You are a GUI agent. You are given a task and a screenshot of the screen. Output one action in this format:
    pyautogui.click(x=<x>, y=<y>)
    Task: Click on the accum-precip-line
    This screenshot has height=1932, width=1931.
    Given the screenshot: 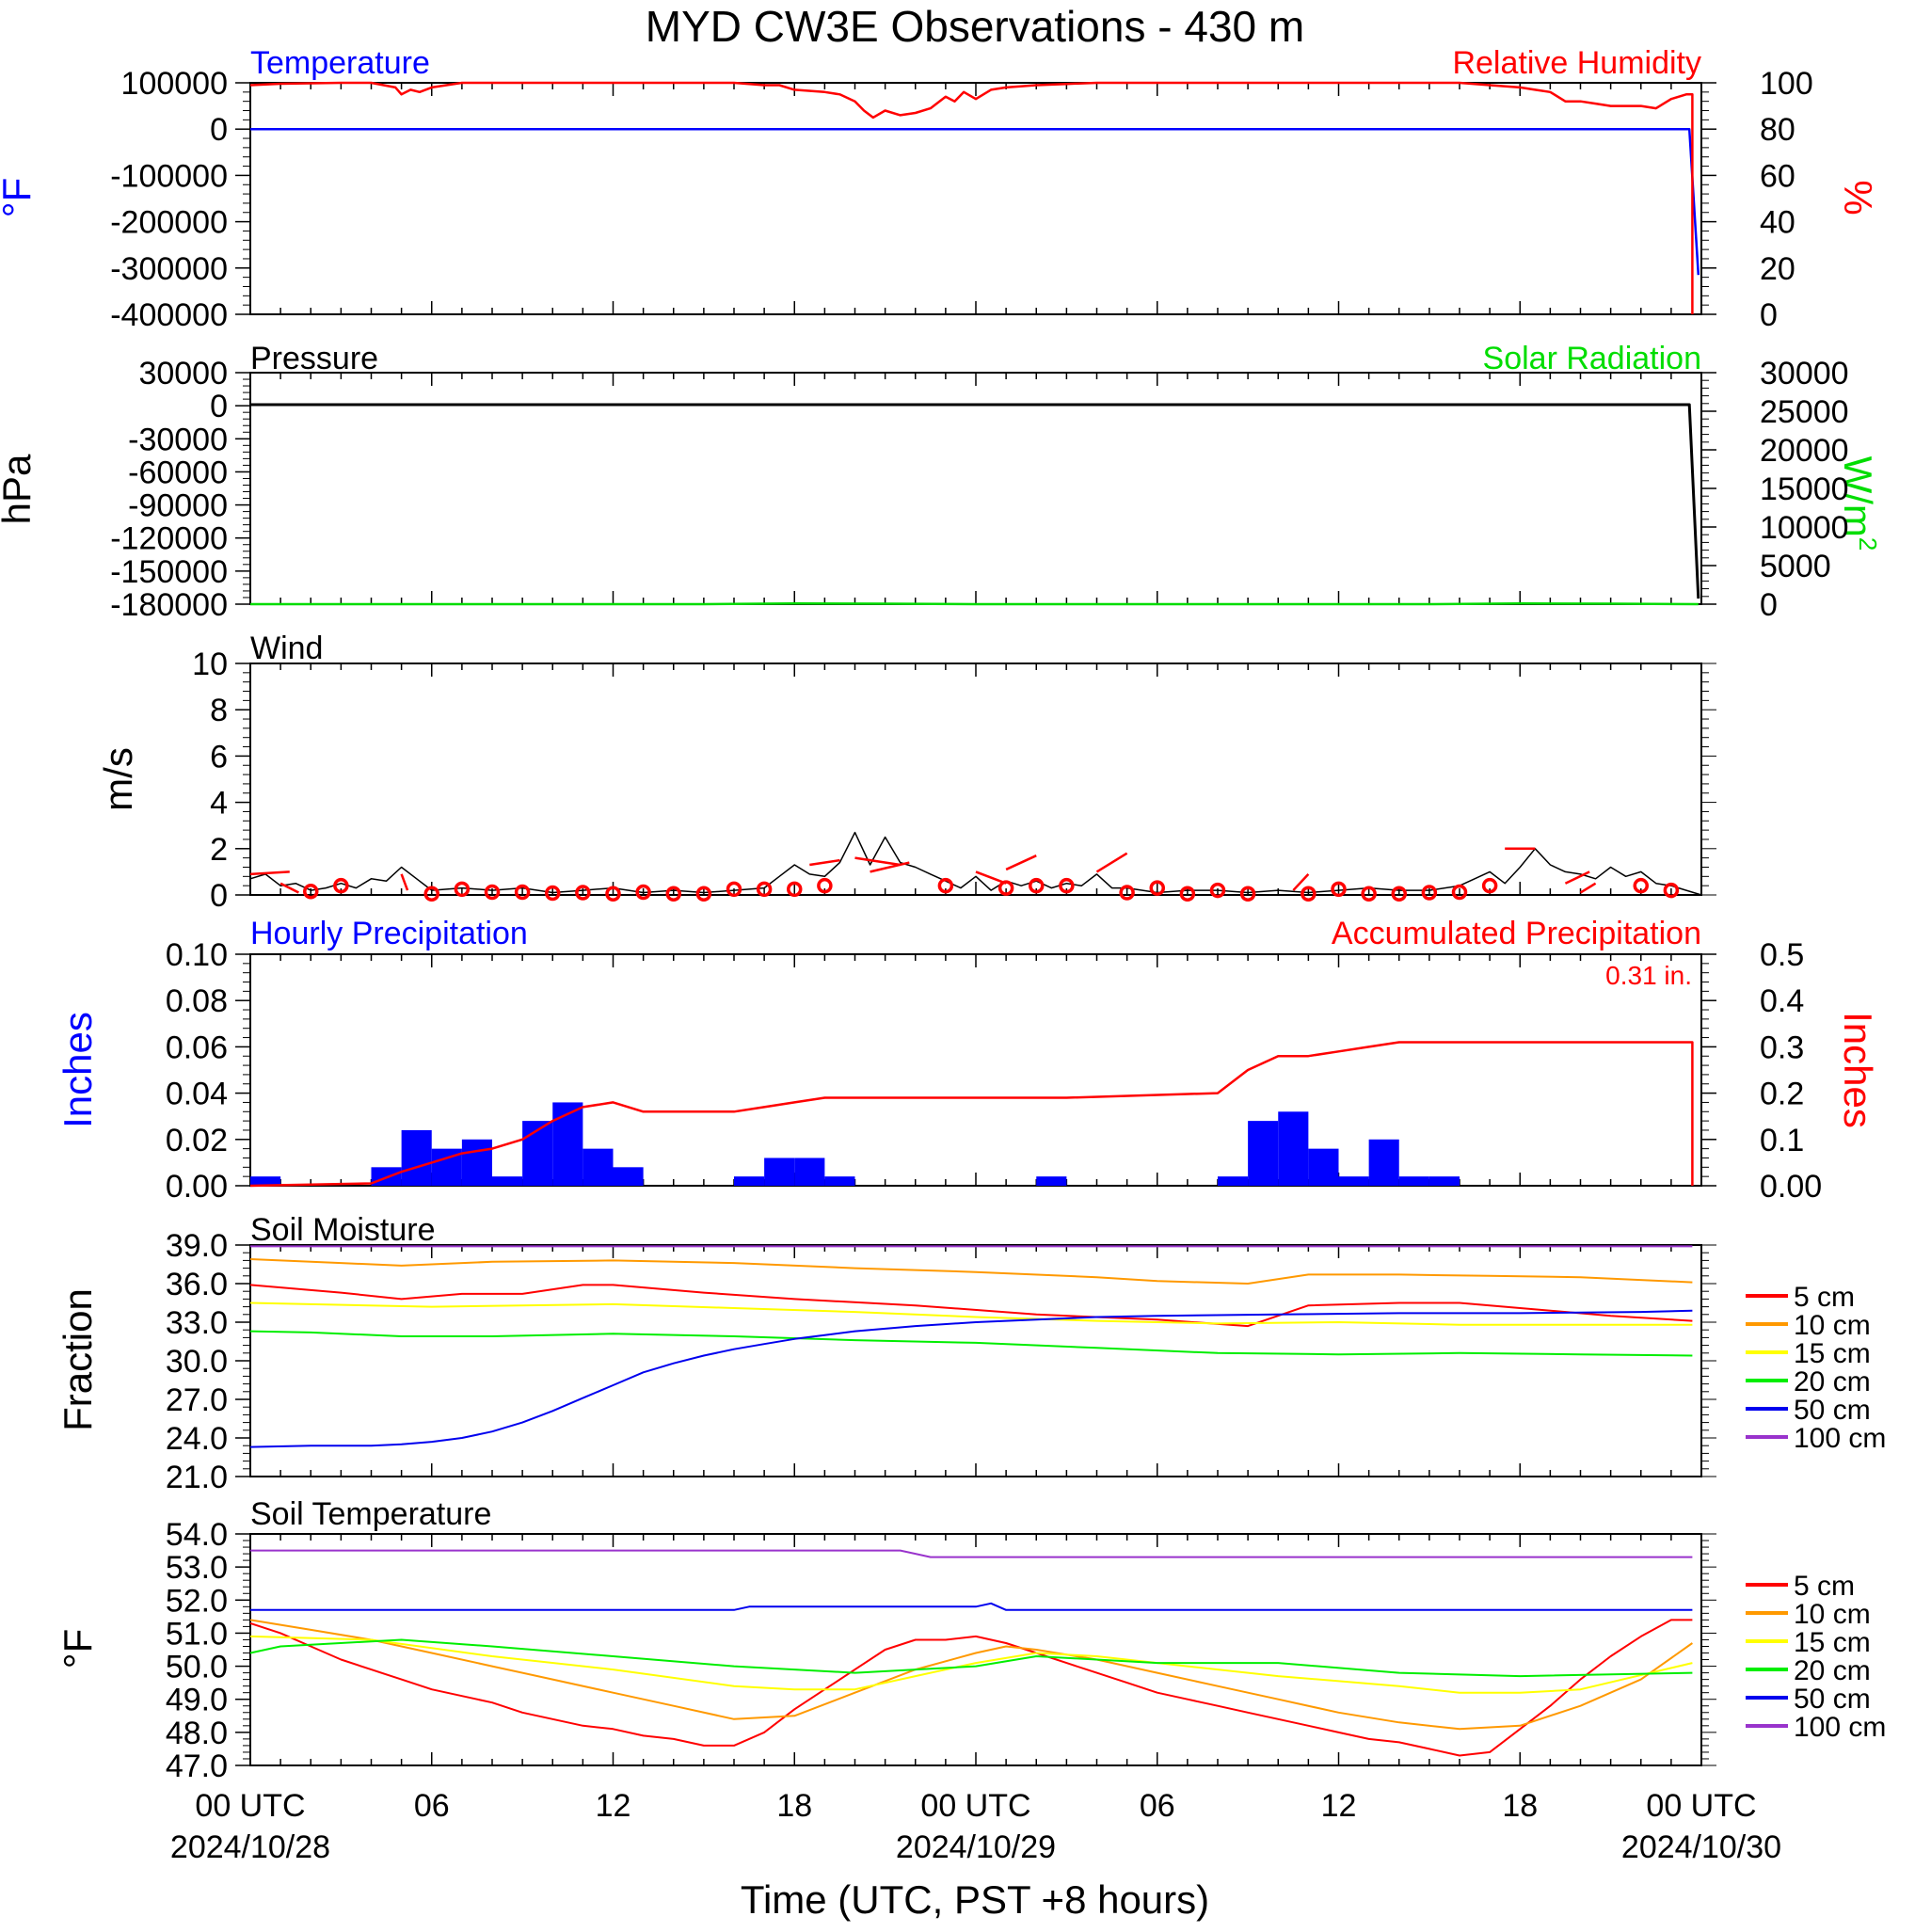 What is the action you would take?
    pyautogui.click(x=972, y=1114)
    